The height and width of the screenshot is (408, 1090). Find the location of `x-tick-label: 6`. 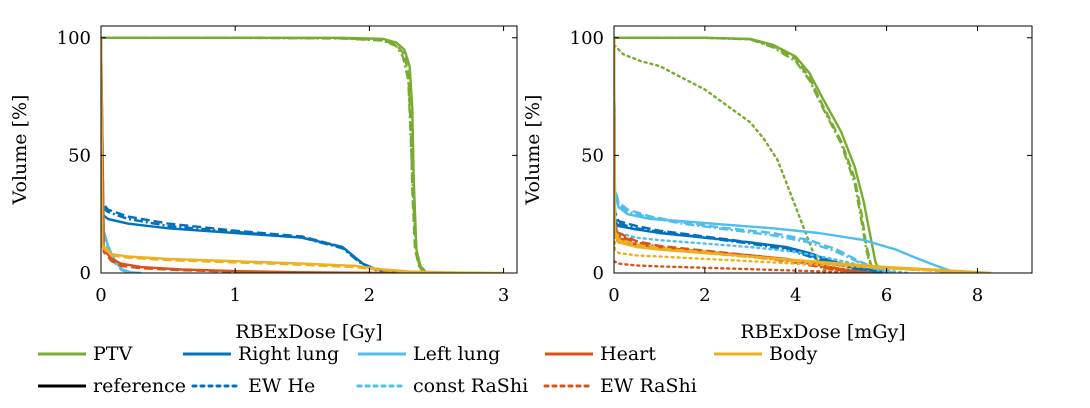

x-tick-label: 6 is located at coordinates (886, 295).